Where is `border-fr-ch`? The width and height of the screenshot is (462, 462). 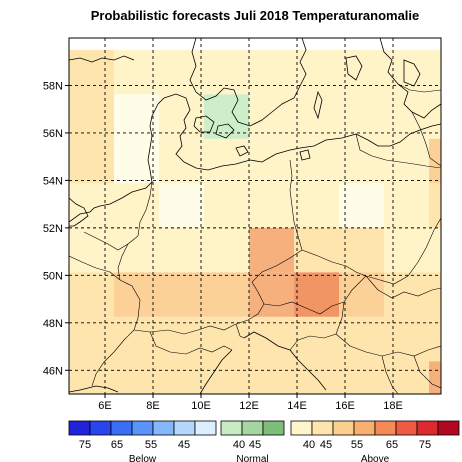 border-fr-ch is located at coordinates (113, 358).